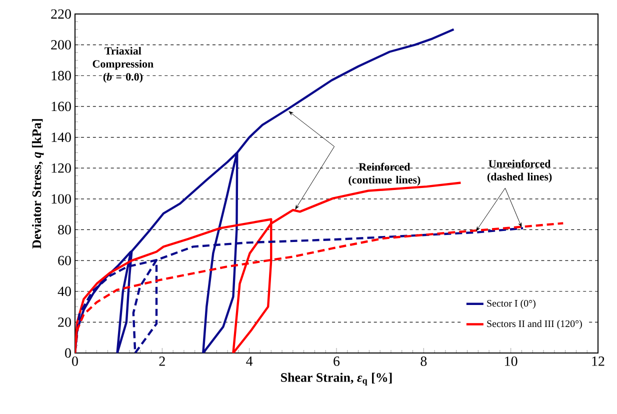  Describe the element at coordinates (384, 174) in the screenshot. I see `annotation: Reinforced (continue lines)` at that location.